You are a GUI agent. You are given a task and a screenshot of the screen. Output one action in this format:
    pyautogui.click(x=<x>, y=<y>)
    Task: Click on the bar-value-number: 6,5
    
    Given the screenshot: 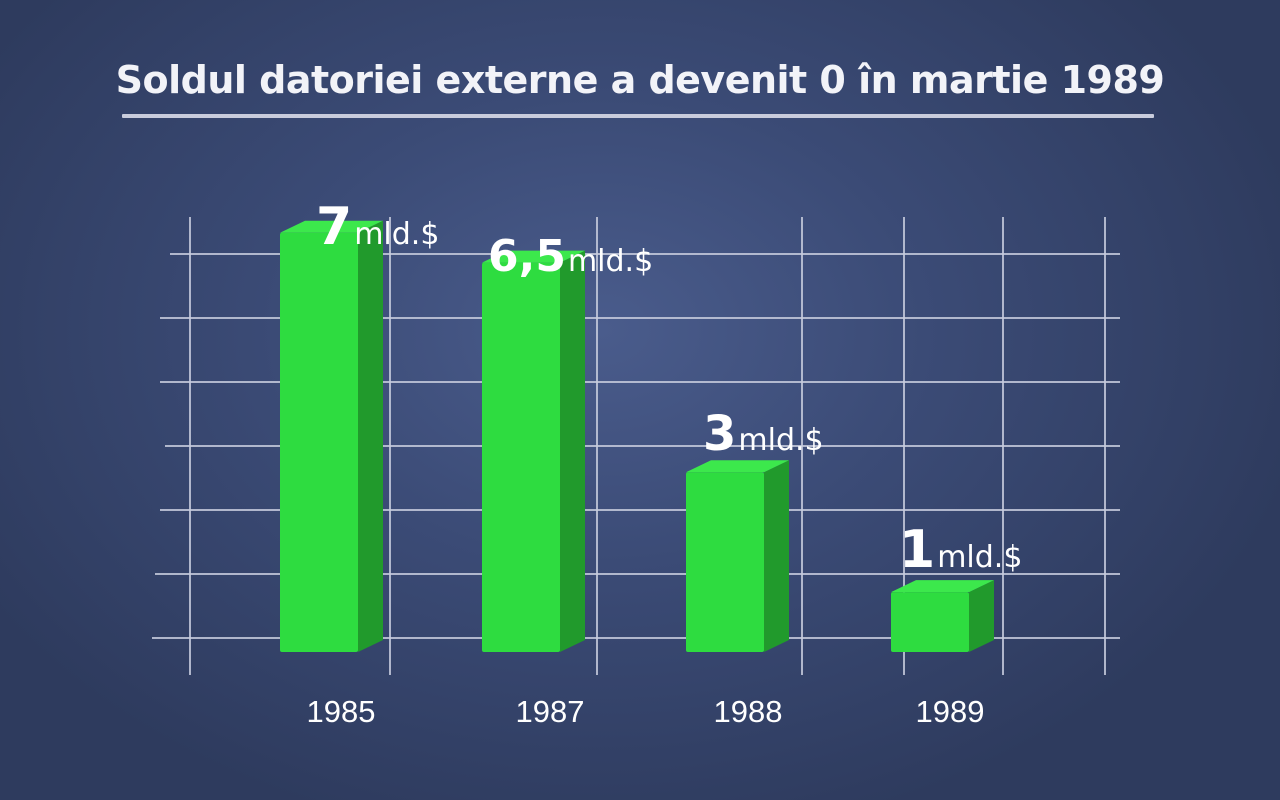 What is the action you would take?
    pyautogui.click(x=527, y=256)
    